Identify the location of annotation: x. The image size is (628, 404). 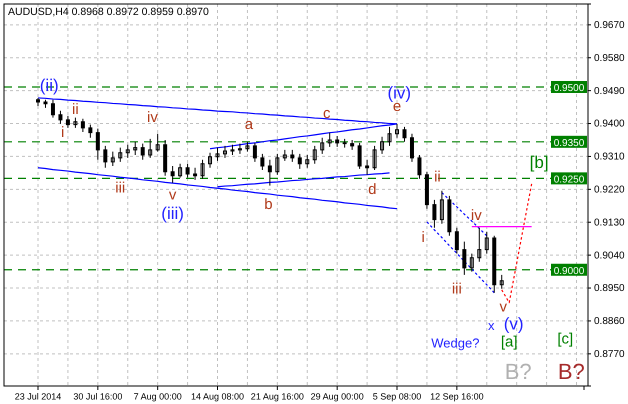
(492, 325).